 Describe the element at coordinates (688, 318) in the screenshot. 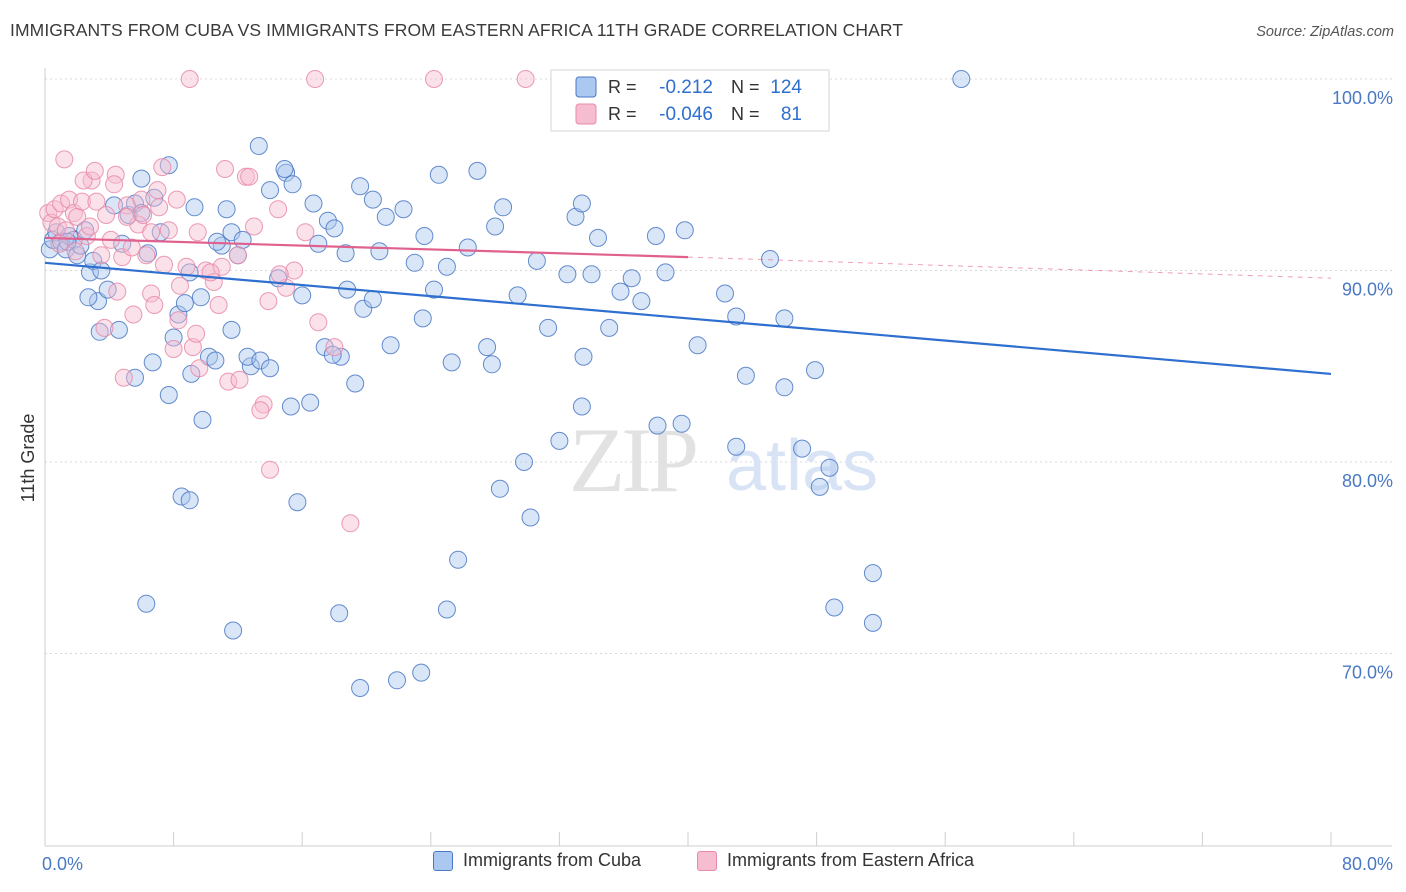

I see `trend-line-cuba` at that location.